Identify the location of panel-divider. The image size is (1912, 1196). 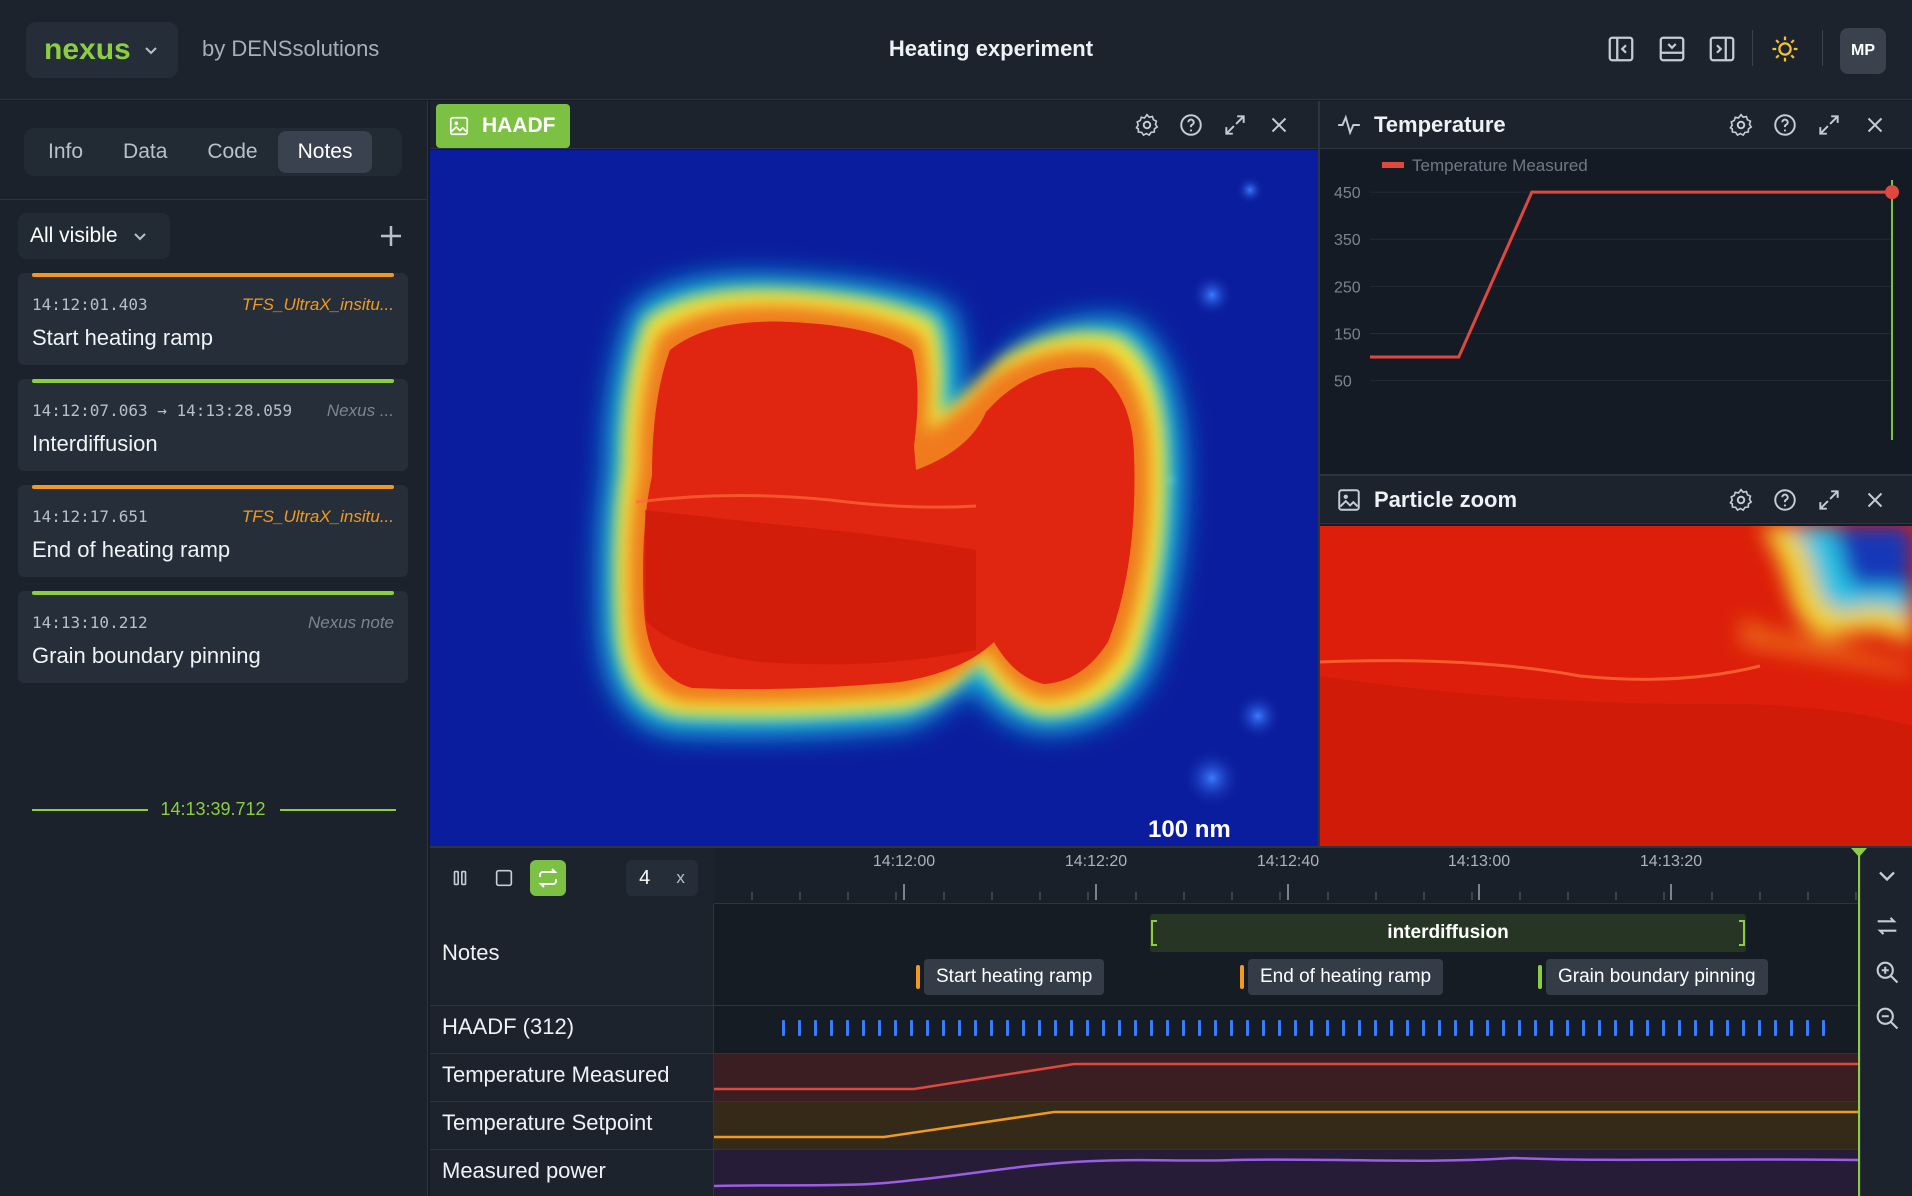
(1616, 475).